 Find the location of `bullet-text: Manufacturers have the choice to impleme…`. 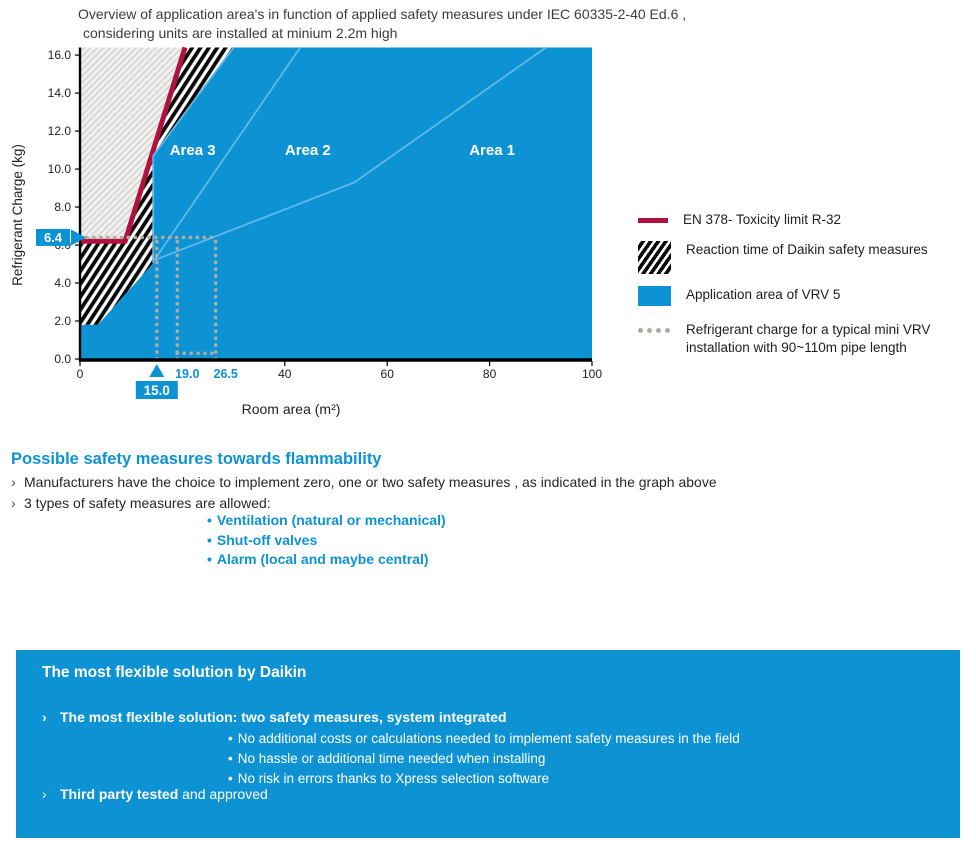

bullet-text: Manufacturers have the choice to impleme… is located at coordinates (370, 482).